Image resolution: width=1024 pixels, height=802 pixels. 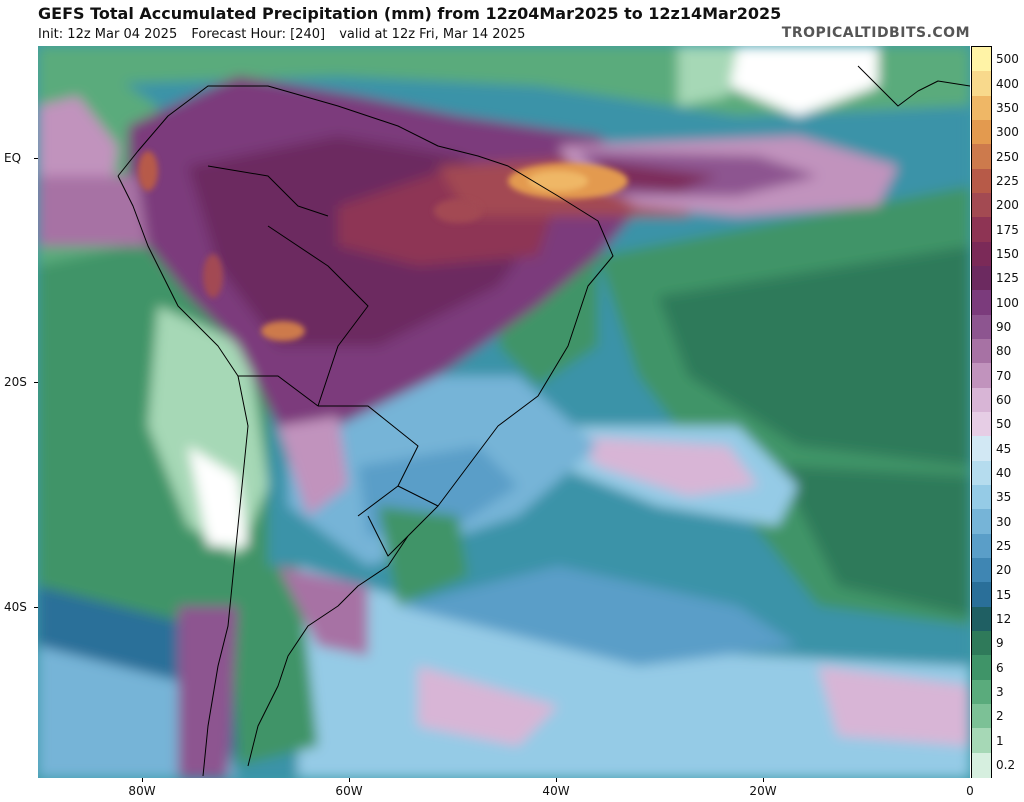 What do you see at coordinates (1007, 132) in the screenshot?
I see `colorbar-label: 300` at bounding box center [1007, 132].